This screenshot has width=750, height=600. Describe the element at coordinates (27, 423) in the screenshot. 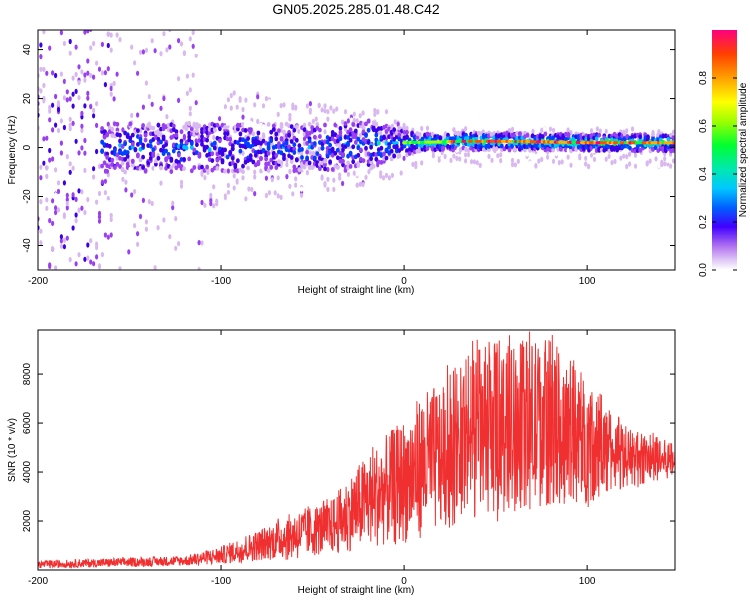

I see `snr-y-tick-label: 6000` at that location.